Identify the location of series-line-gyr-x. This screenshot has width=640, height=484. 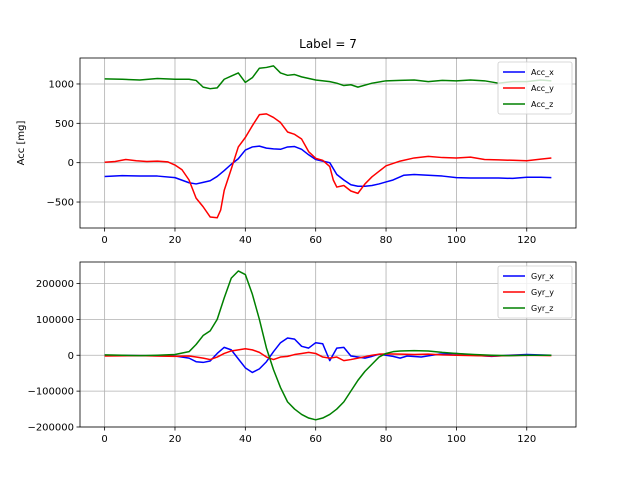
(328, 355).